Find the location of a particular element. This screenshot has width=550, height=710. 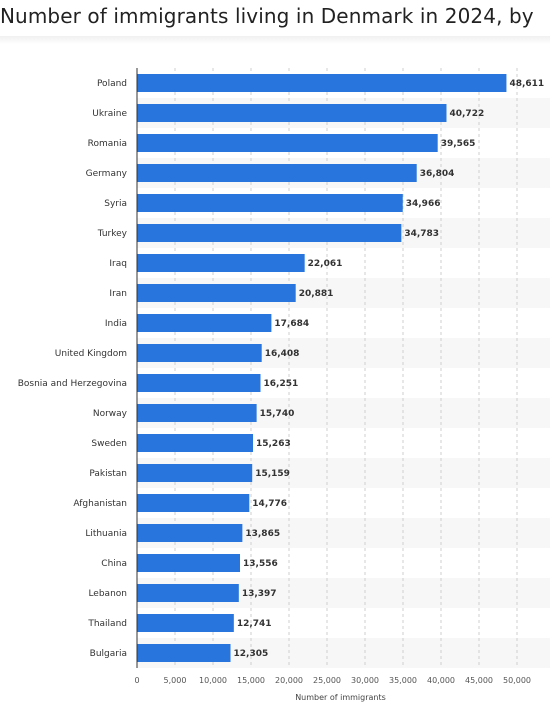

category-label: Poland is located at coordinates (112, 84).